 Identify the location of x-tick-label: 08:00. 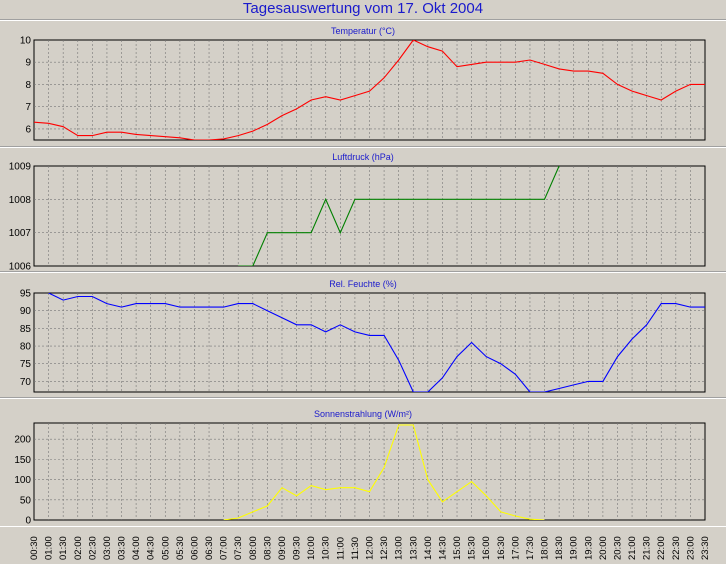
(253, 548).